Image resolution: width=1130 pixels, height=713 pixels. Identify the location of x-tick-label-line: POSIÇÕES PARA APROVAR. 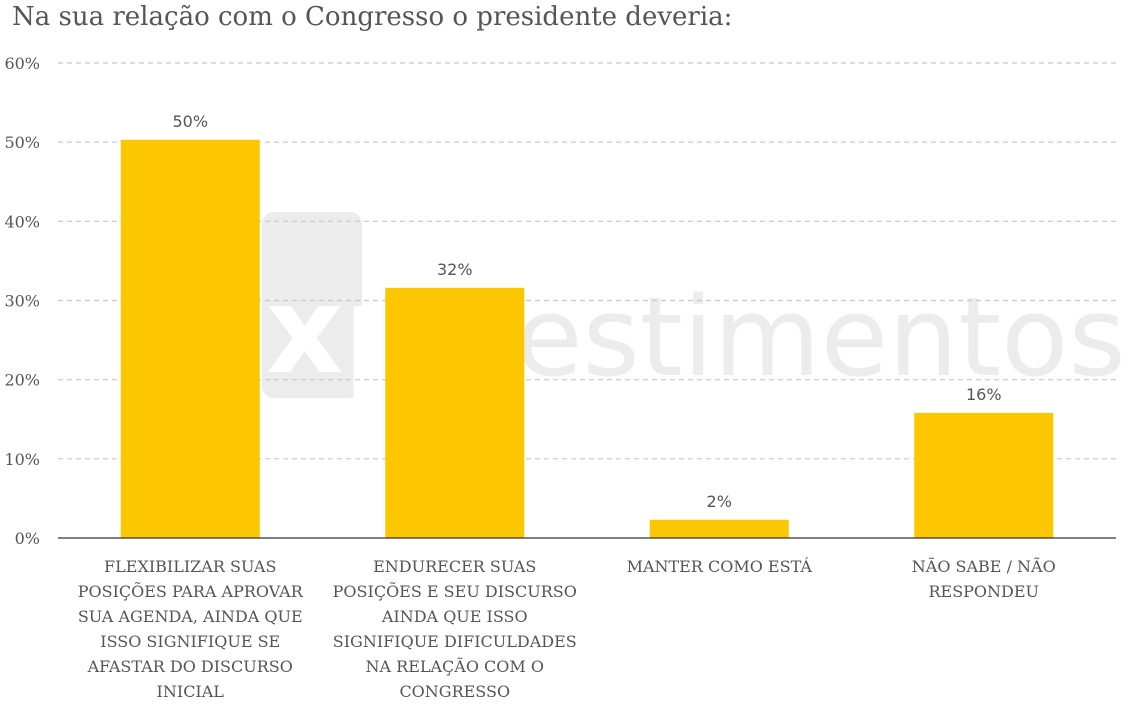
(191, 591).